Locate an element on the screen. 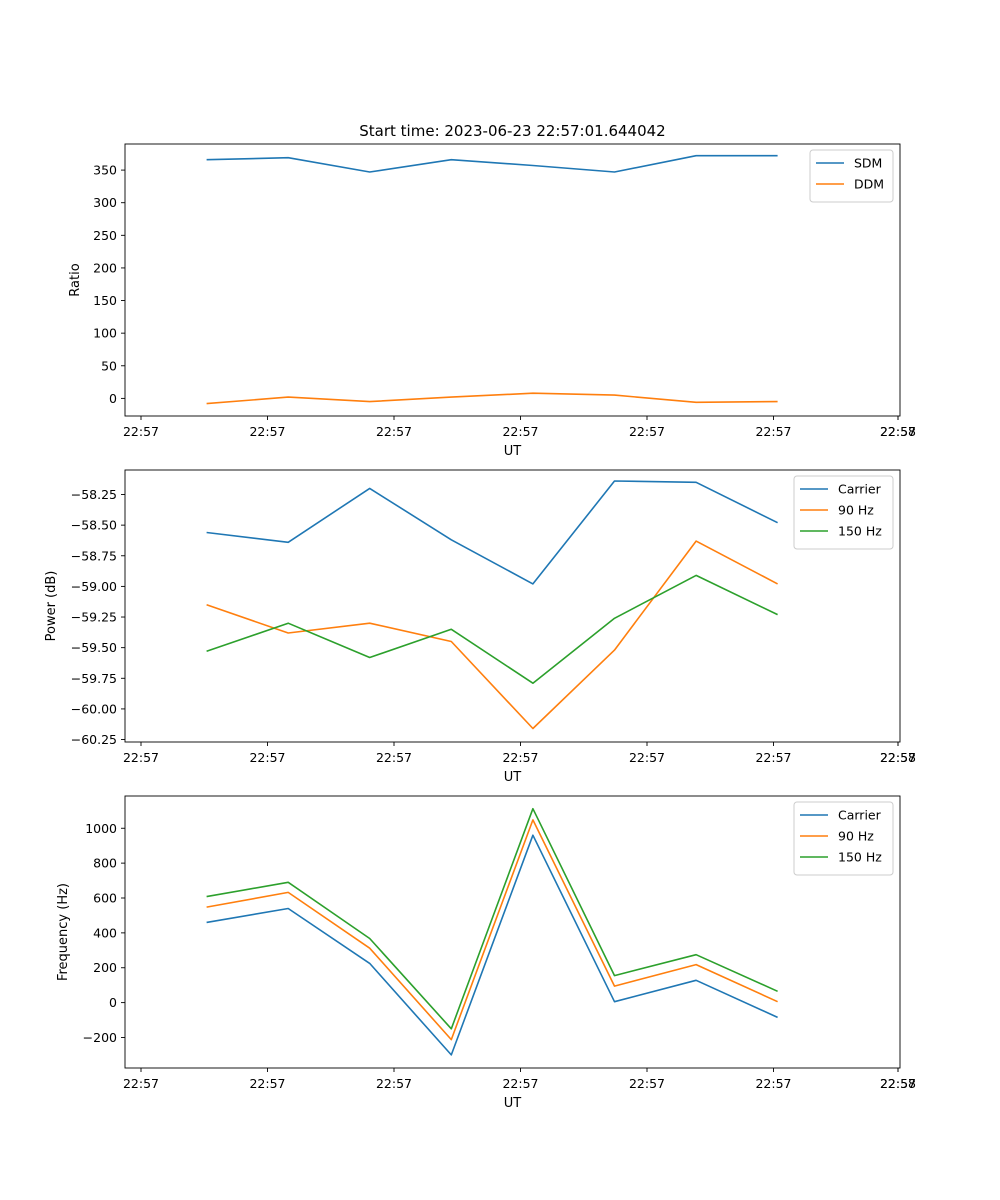 The height and width of the screenshot is (1200, 1000). y-tick-label: −59.50 is located at coordinates (94, 647).